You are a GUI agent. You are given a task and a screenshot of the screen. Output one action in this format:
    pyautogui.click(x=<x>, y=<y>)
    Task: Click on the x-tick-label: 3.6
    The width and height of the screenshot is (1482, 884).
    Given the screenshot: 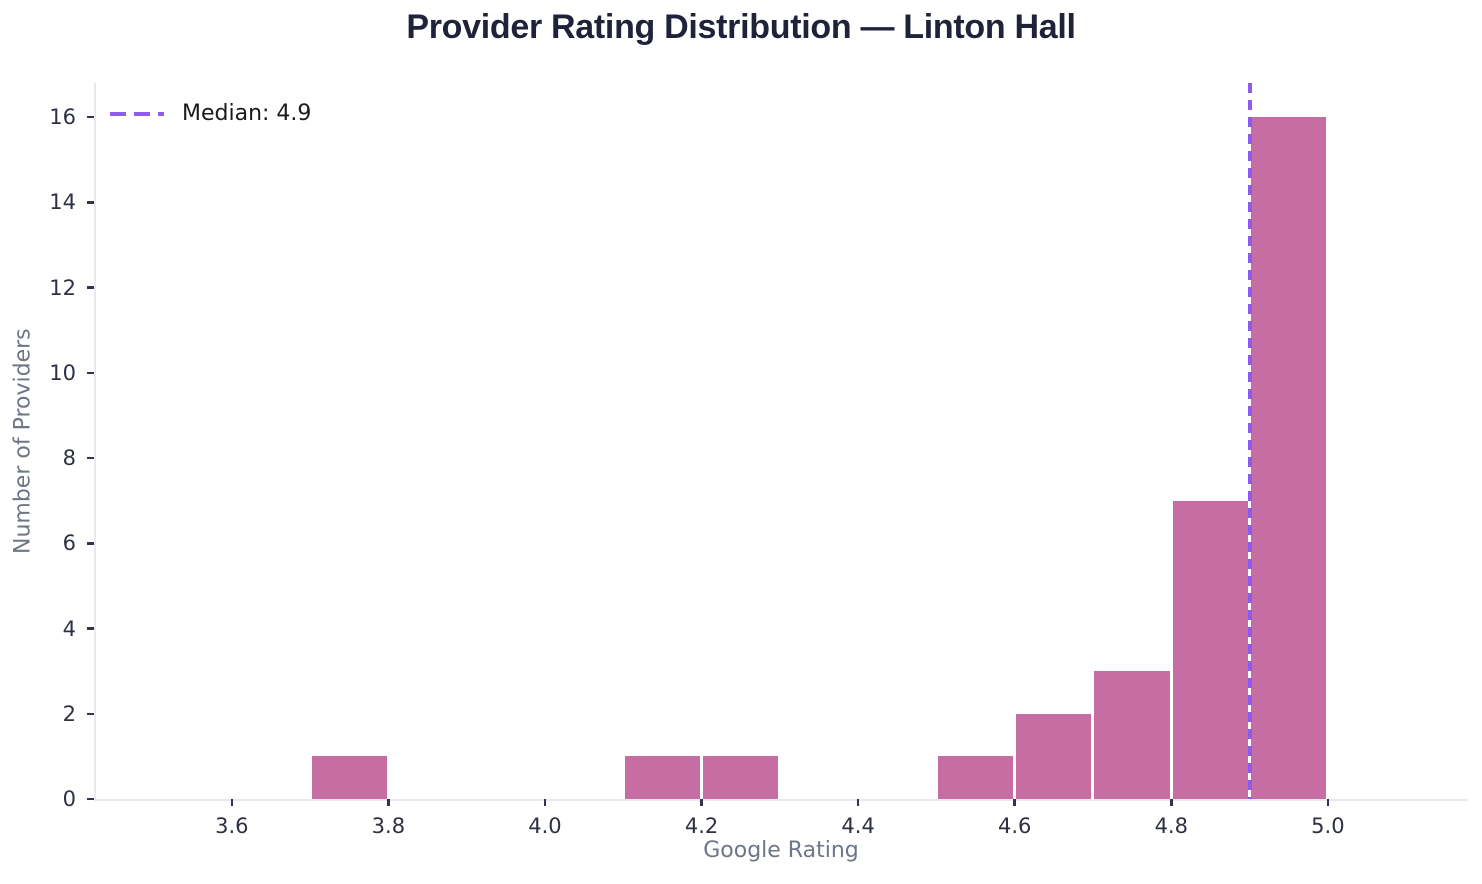 What is the action you would take?
    pyautogui.click(x=232, y=826)
    